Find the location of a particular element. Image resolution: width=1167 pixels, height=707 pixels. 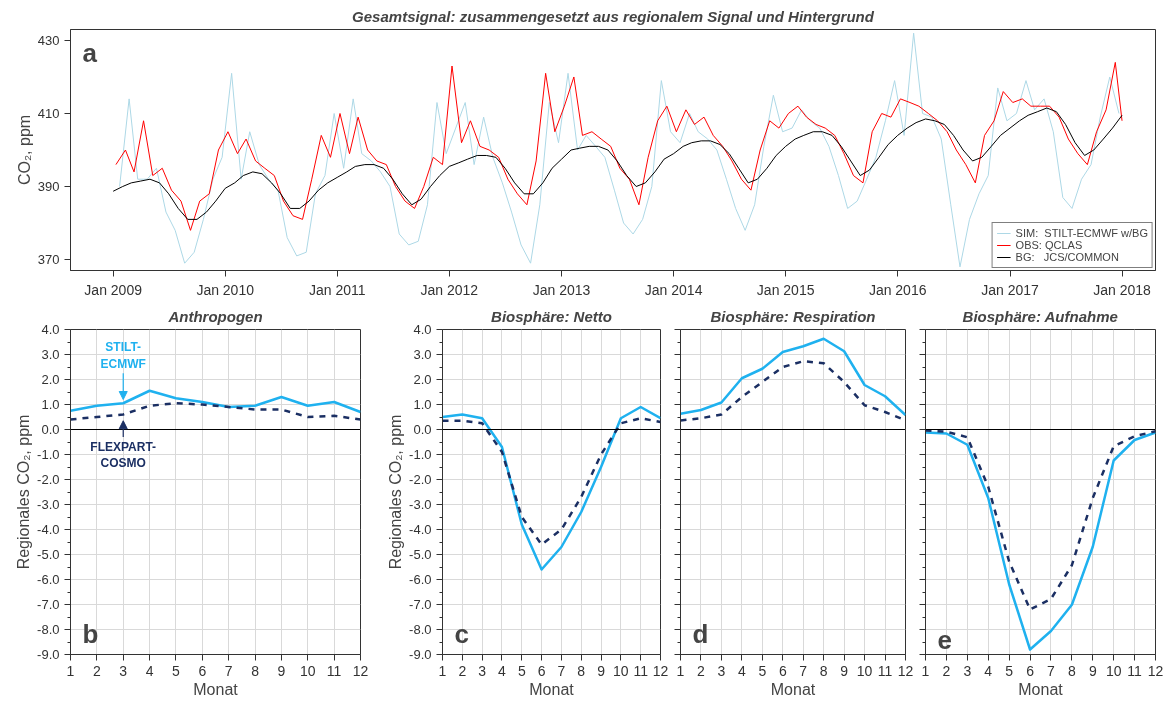

x-tick-label: Jan 2018 is located at coordinates (1122, 289).